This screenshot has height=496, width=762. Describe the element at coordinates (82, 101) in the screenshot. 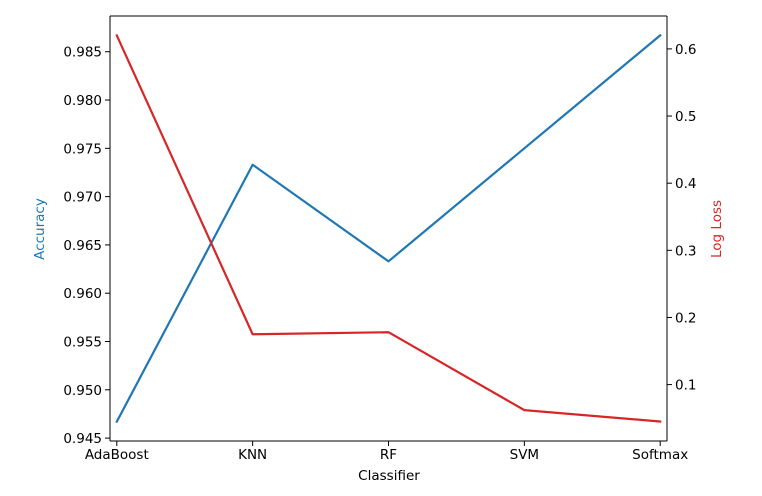

I see `left-y-tick-label: 0.980` at that location.